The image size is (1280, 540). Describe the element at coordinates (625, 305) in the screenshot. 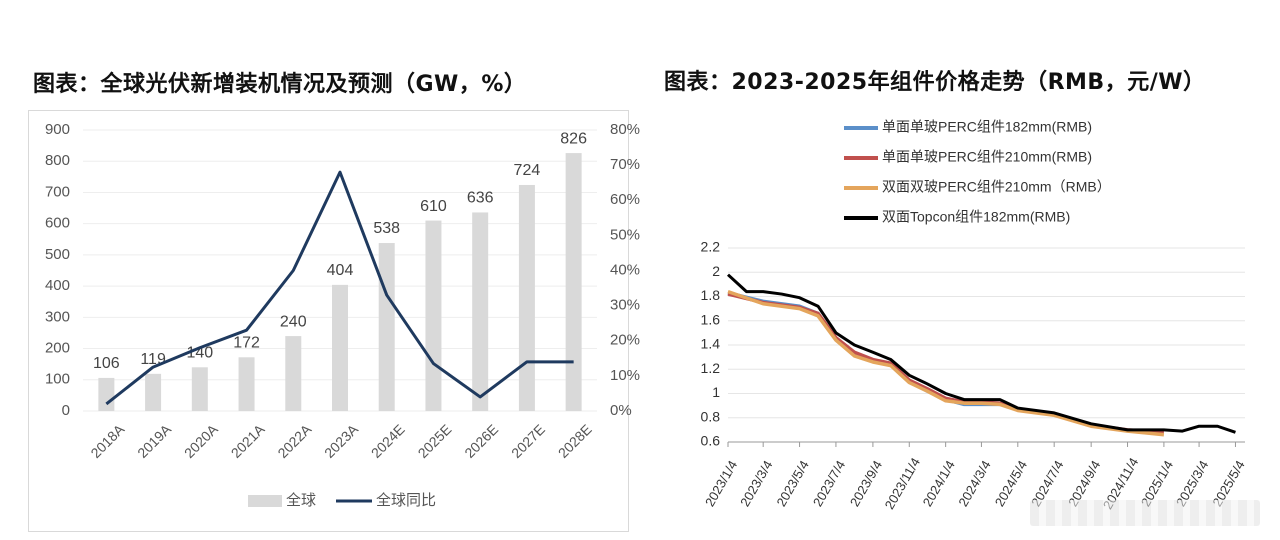

I see `y2-tick-label: 30%` at that location.